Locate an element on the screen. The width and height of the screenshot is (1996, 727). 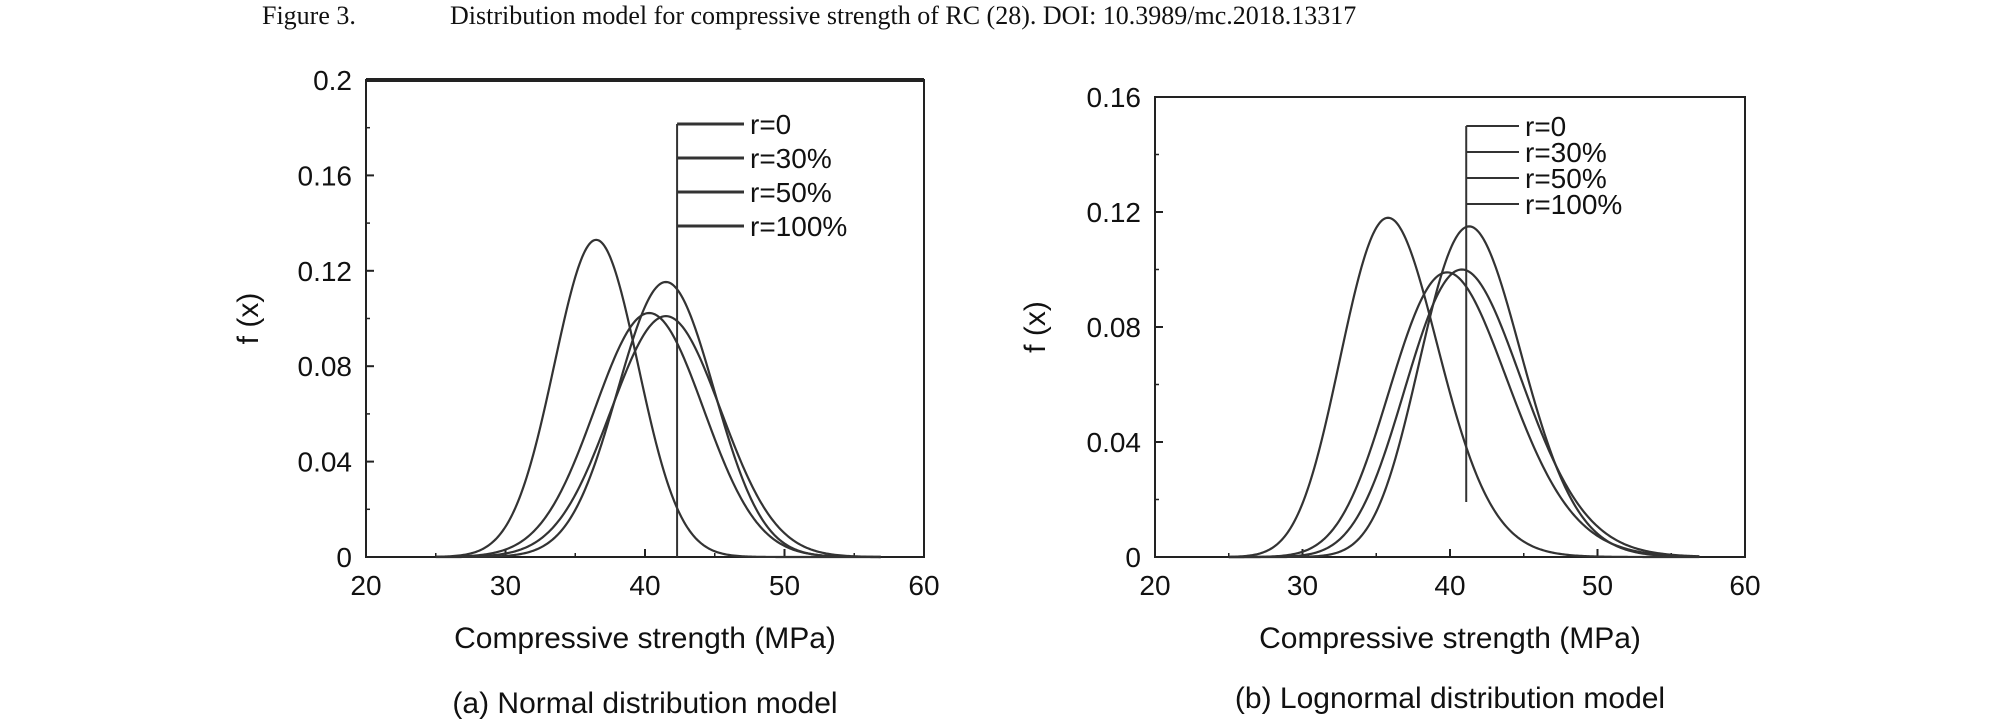
y-tick-label: 0.2 is located at coordinates (332, 80).